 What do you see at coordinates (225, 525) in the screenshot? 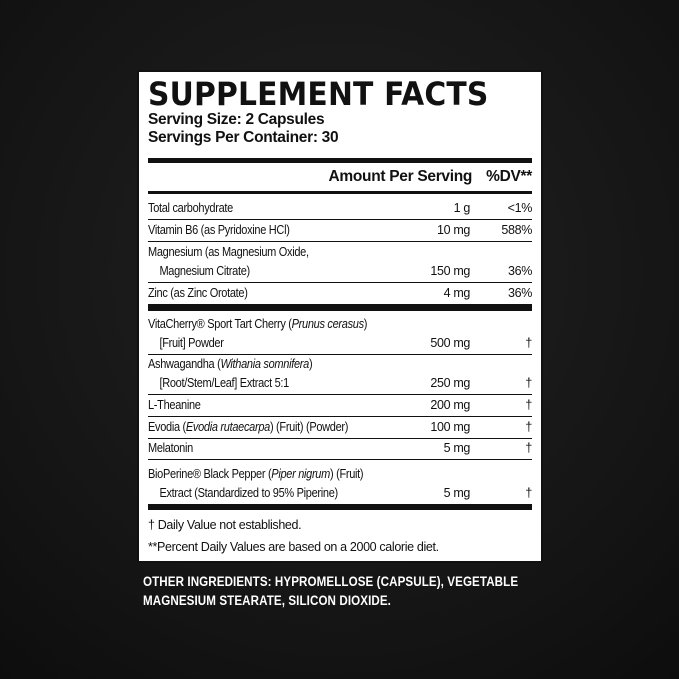
I see `footnote: † Daily Value not established.` at bounding box center [225, 525].